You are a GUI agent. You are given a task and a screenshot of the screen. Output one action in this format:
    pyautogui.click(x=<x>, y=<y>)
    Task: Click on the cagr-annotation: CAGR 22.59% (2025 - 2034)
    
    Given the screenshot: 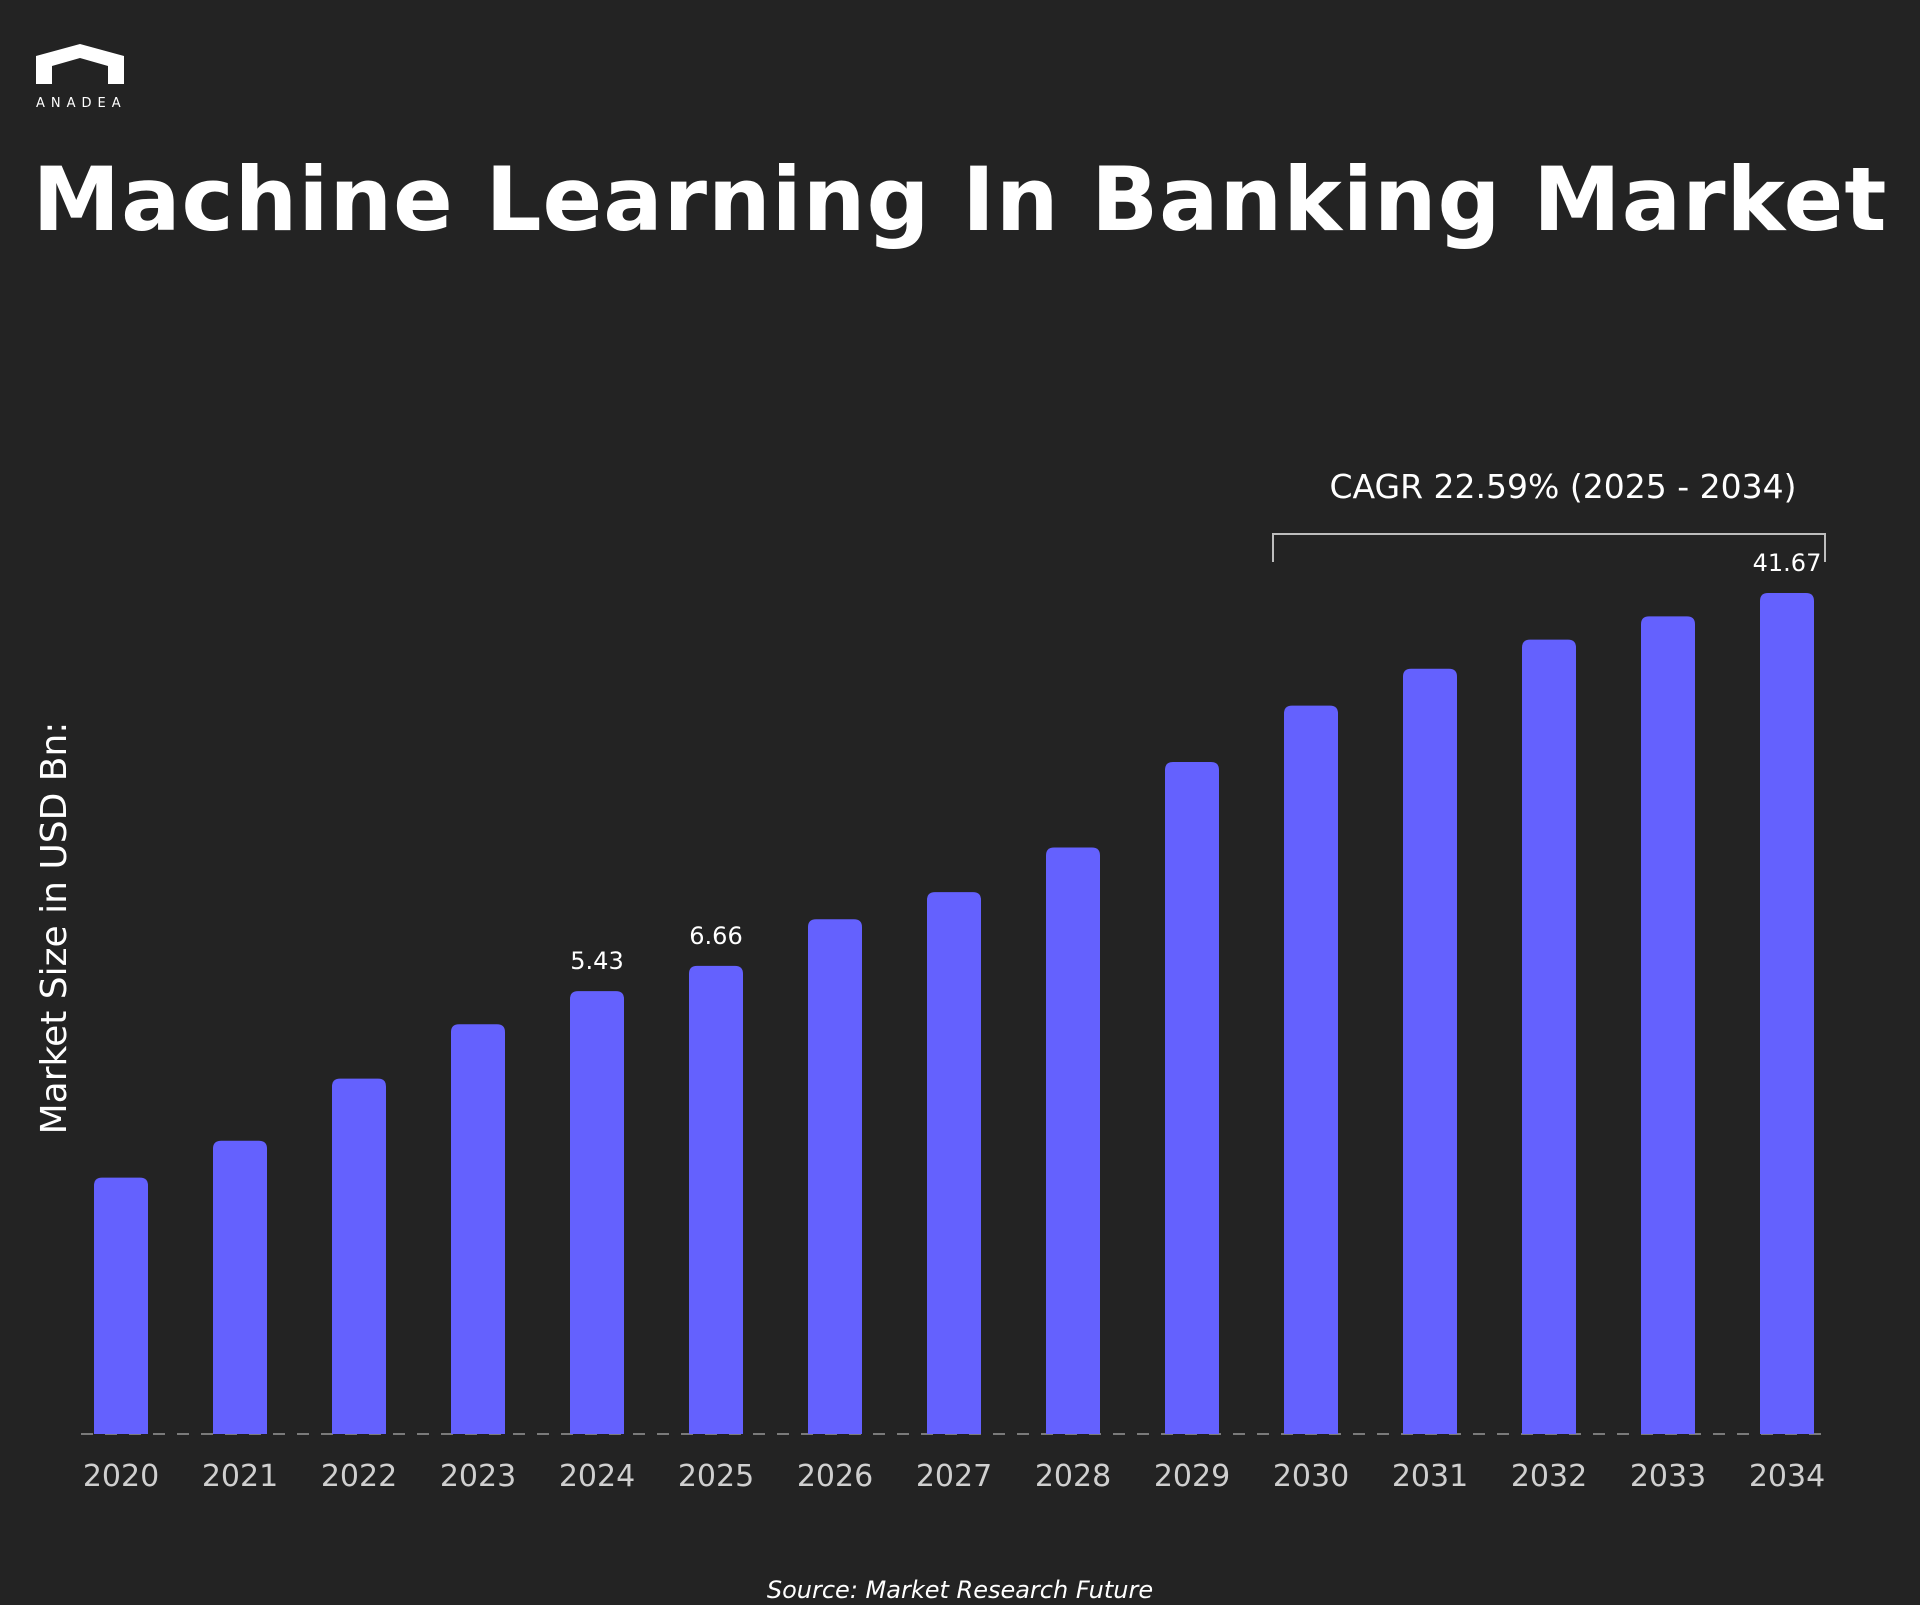 What is the action you would take?
    pyautogui.click(x=1563, y=486)
    